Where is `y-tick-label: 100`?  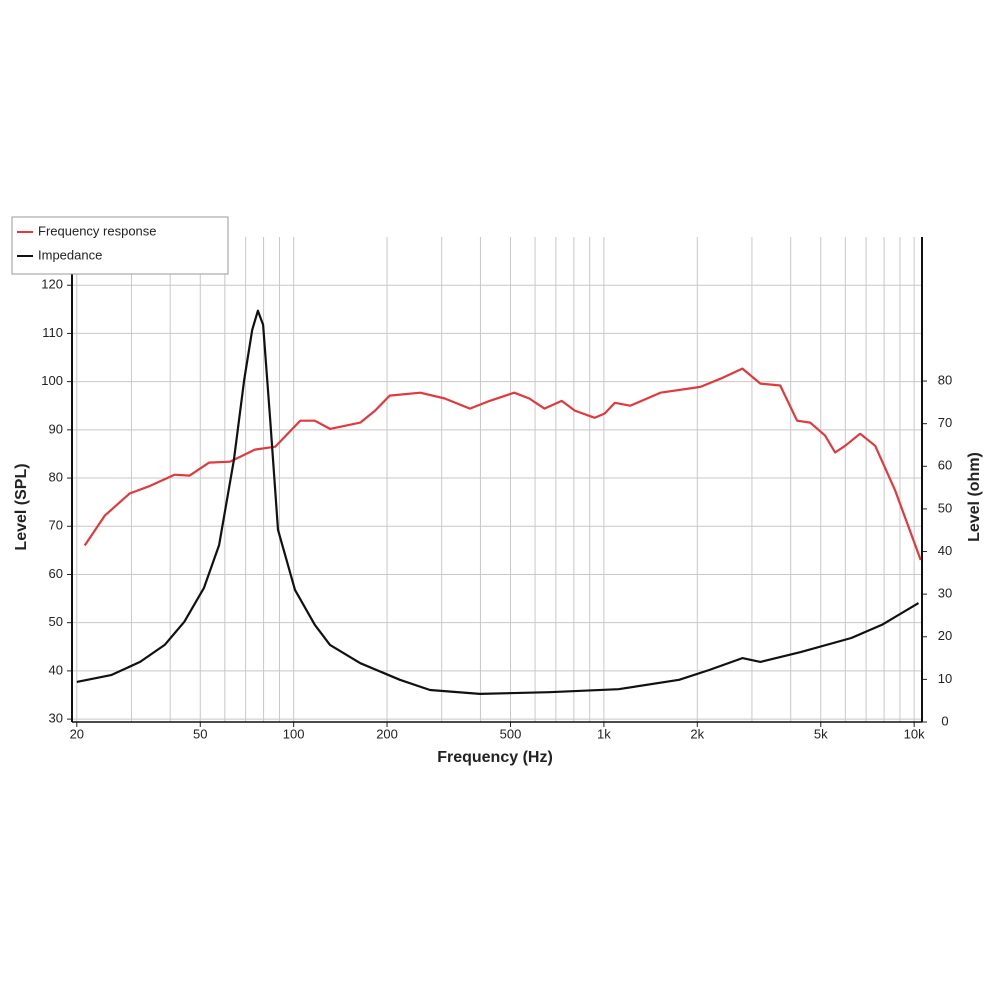
y-tick-label: 100 is located at coordinates (52, 380).